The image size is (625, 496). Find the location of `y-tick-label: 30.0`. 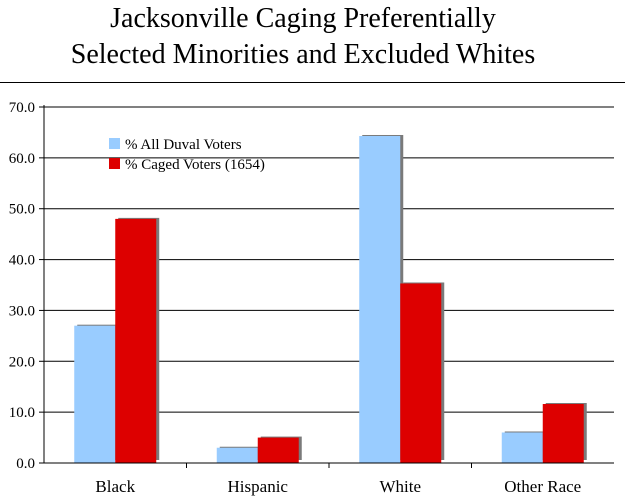

y-tick-label: 30.0 is located at coordinates (22, 311).